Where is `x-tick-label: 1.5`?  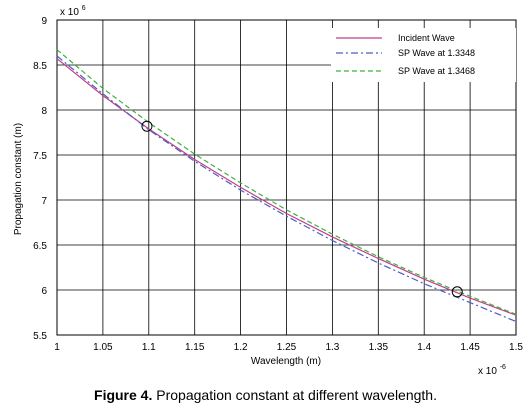 x-tick-label: 1.5 is located at coordinates (516, 347).